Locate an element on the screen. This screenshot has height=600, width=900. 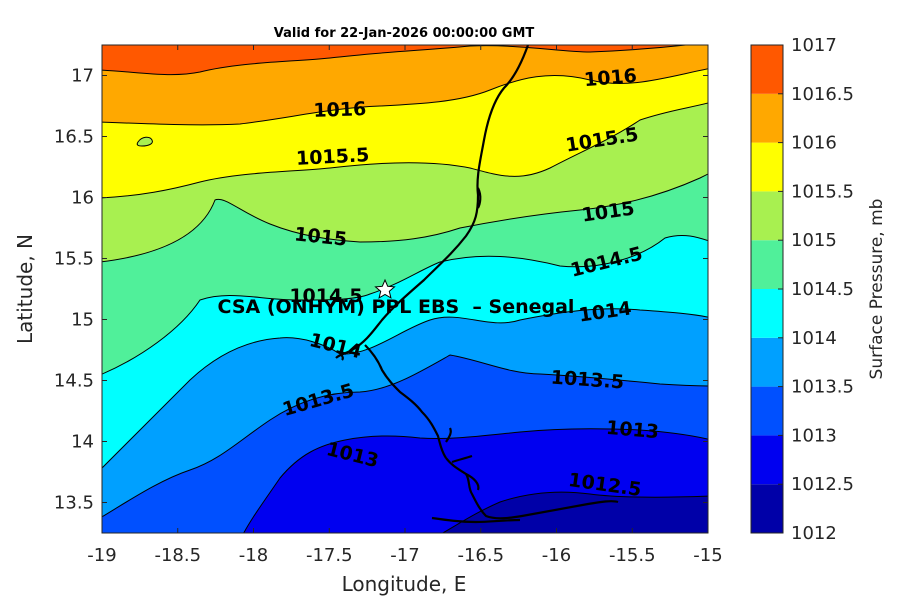
contour-label: 1013.5 is located at coordinates (587, 379).